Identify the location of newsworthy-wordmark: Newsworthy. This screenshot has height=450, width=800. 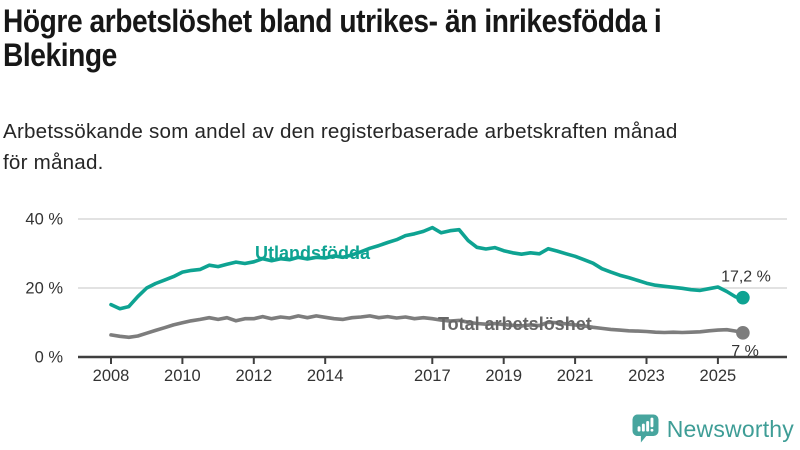
(730, 428).